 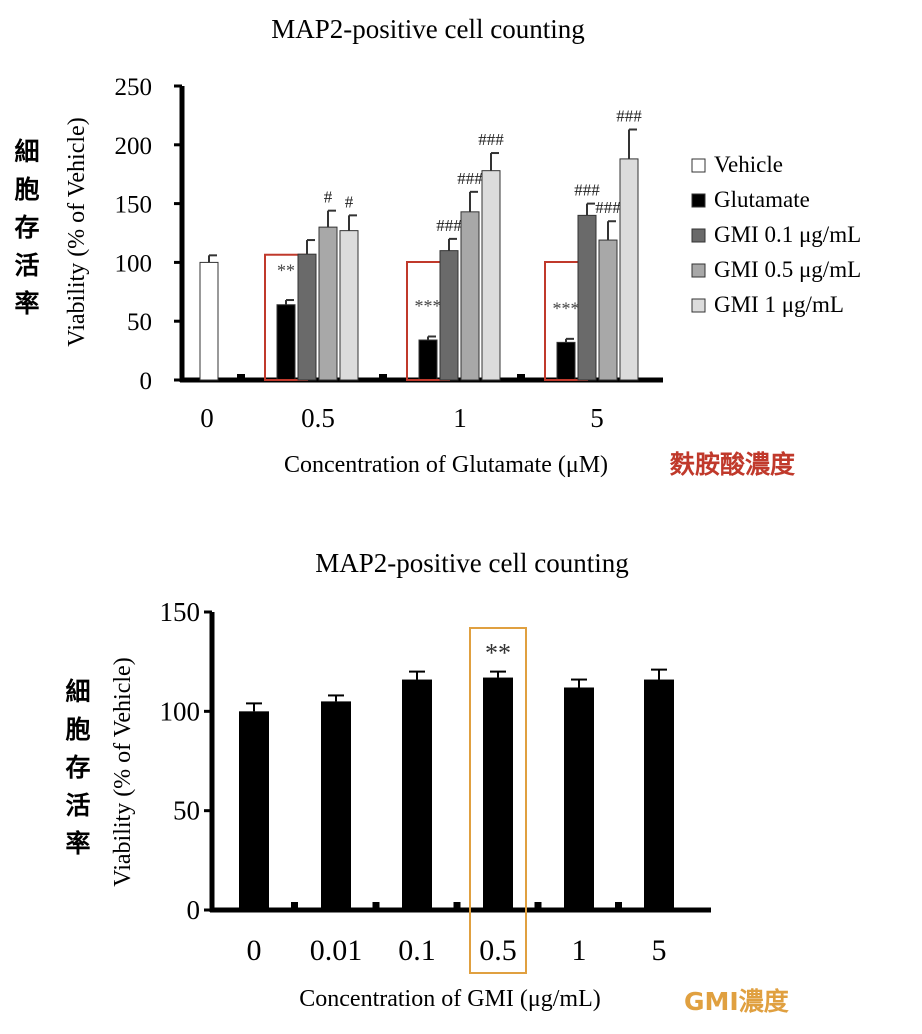 What do you see at coordinates (427, 29) in the screenshot?
I see `chart1-title: MAP2-positive cell counting` at bounding box center [427, 29].